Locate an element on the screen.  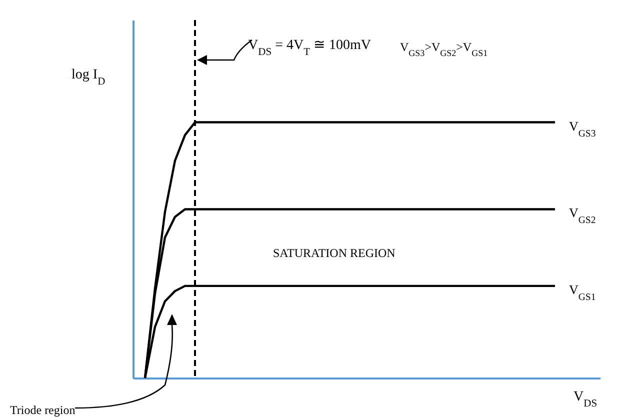
text: Triode region is located at coordinates (43, 410).